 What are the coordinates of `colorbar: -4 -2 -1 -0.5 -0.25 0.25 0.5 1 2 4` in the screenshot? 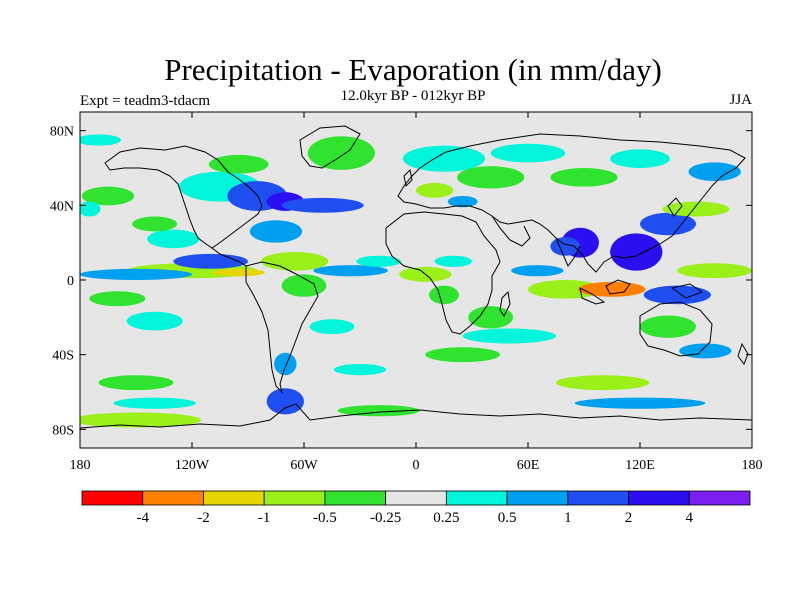 It's located at (416, 508).